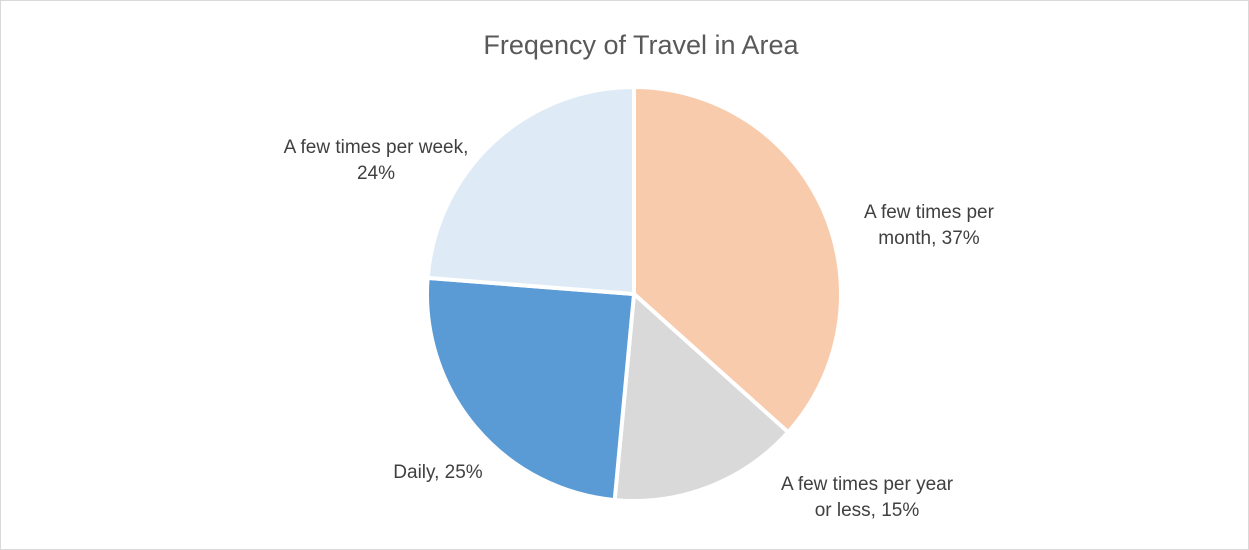 This screenshot has width=1249, height=550. What do you see at coordinates (438, 472) in the screenshot?
I see `data-label: Daily, 25%` at bounding box center [438, 472].